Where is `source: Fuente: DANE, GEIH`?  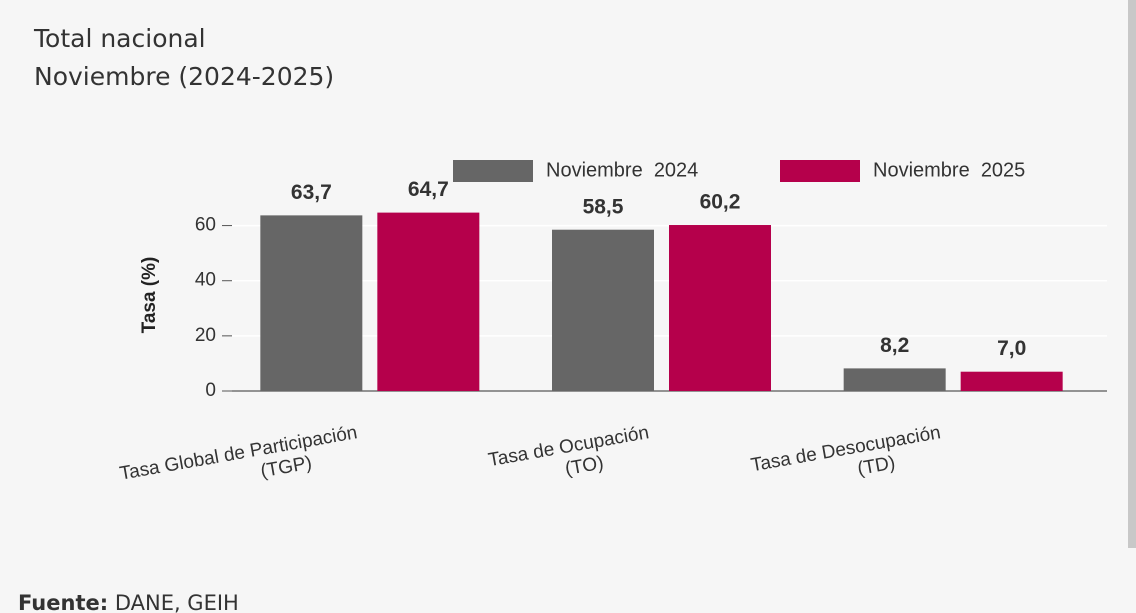
source: Fuente: DANE, GEIH is located at coordinates (128, 602).